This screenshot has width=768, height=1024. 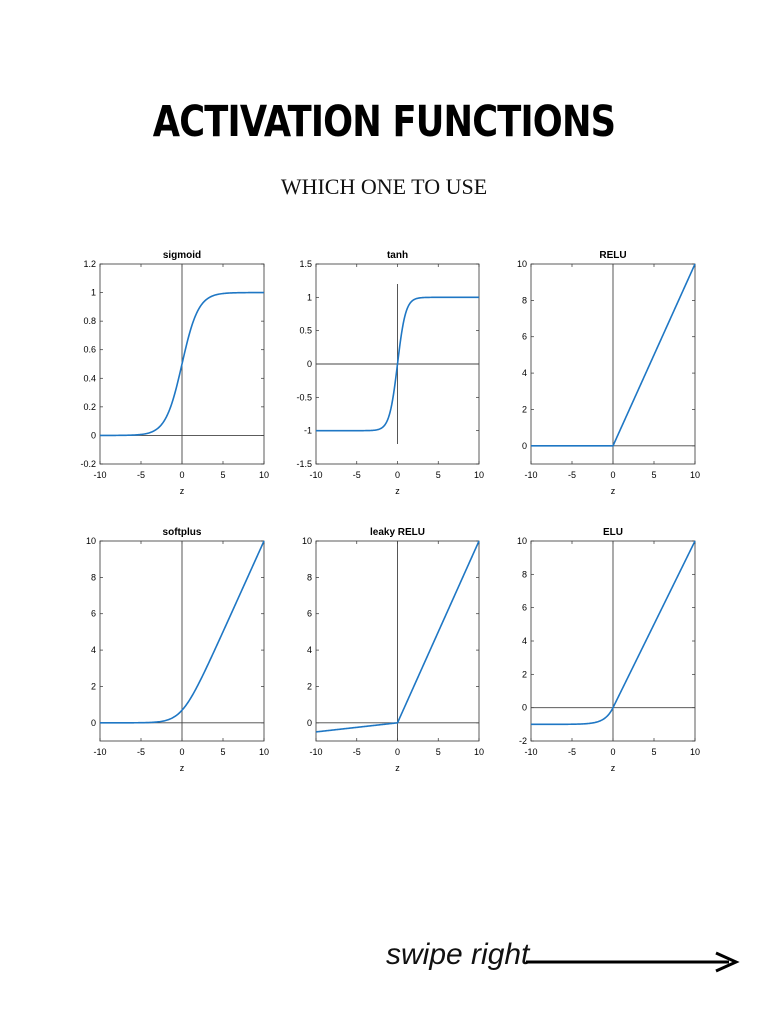 I want to click on chart-softplus: softplus -10 -5 0 5 10 0 2 4 6 8 10 z, so click(x=177, y=650).